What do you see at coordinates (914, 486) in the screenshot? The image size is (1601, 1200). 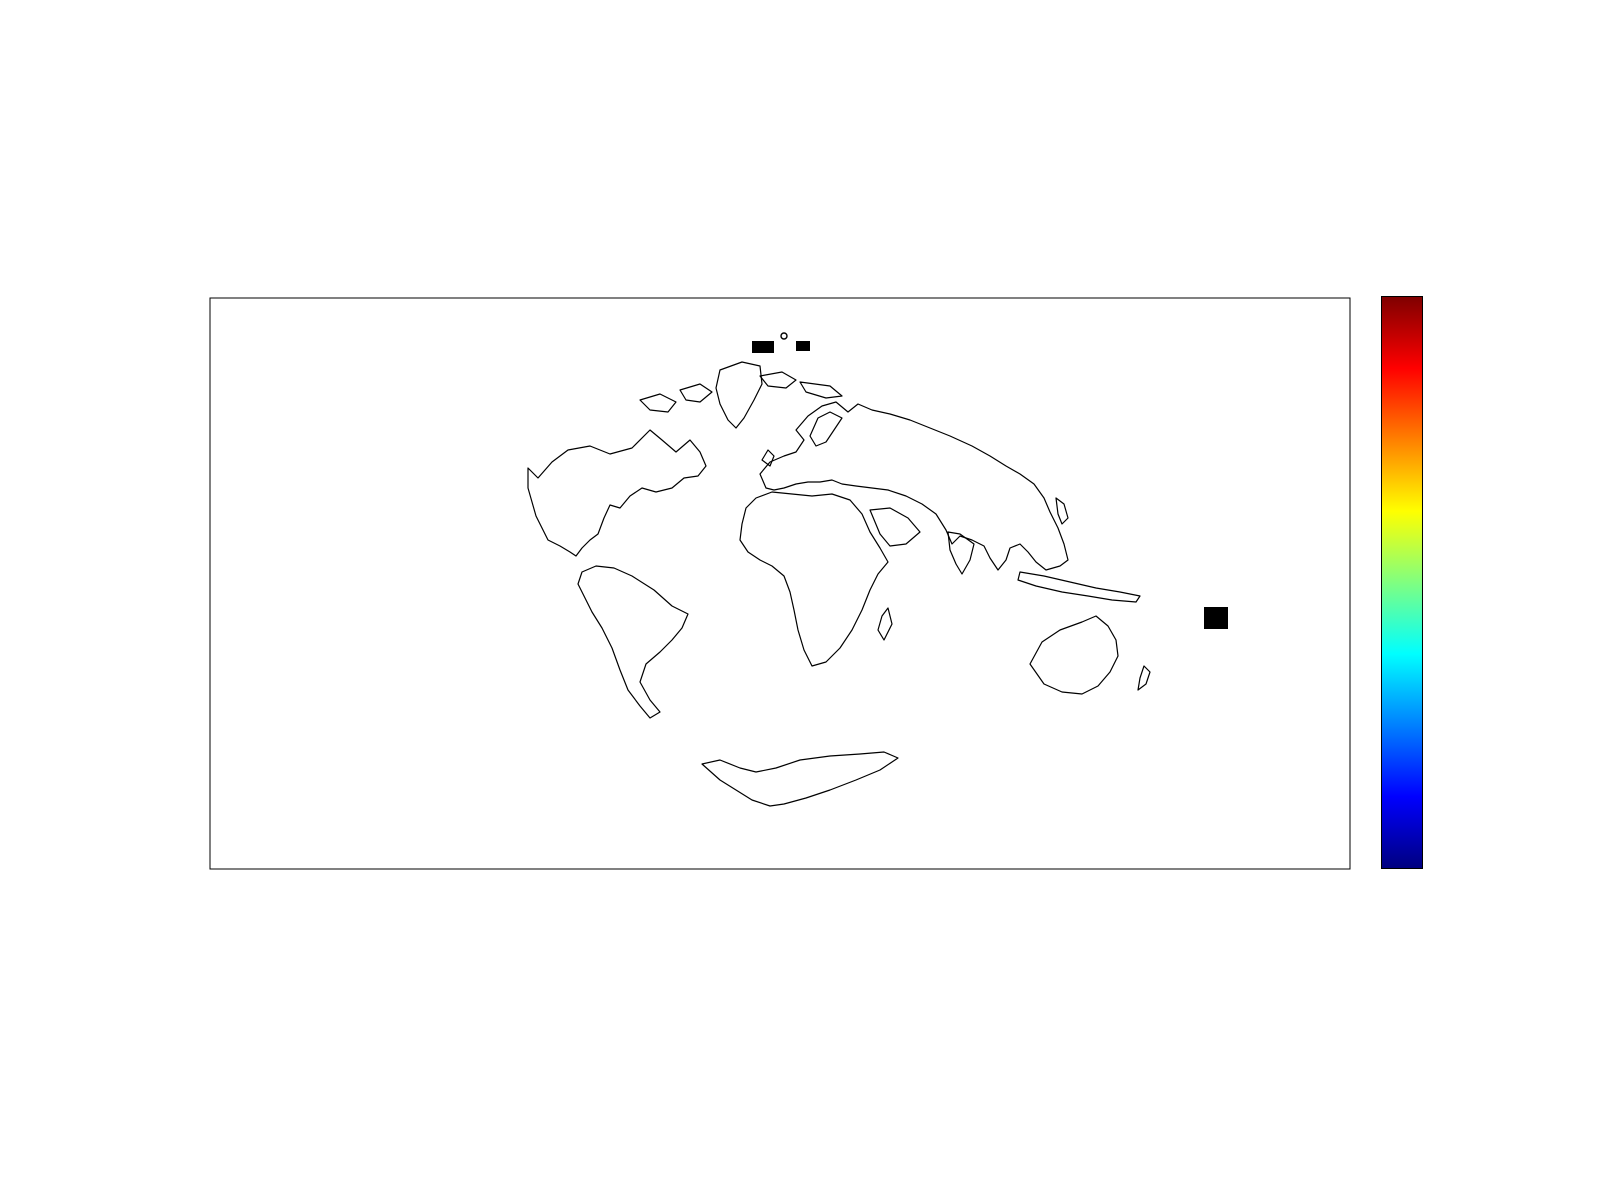 I see `coastline-eurasia` at bounding box center [914, 486].